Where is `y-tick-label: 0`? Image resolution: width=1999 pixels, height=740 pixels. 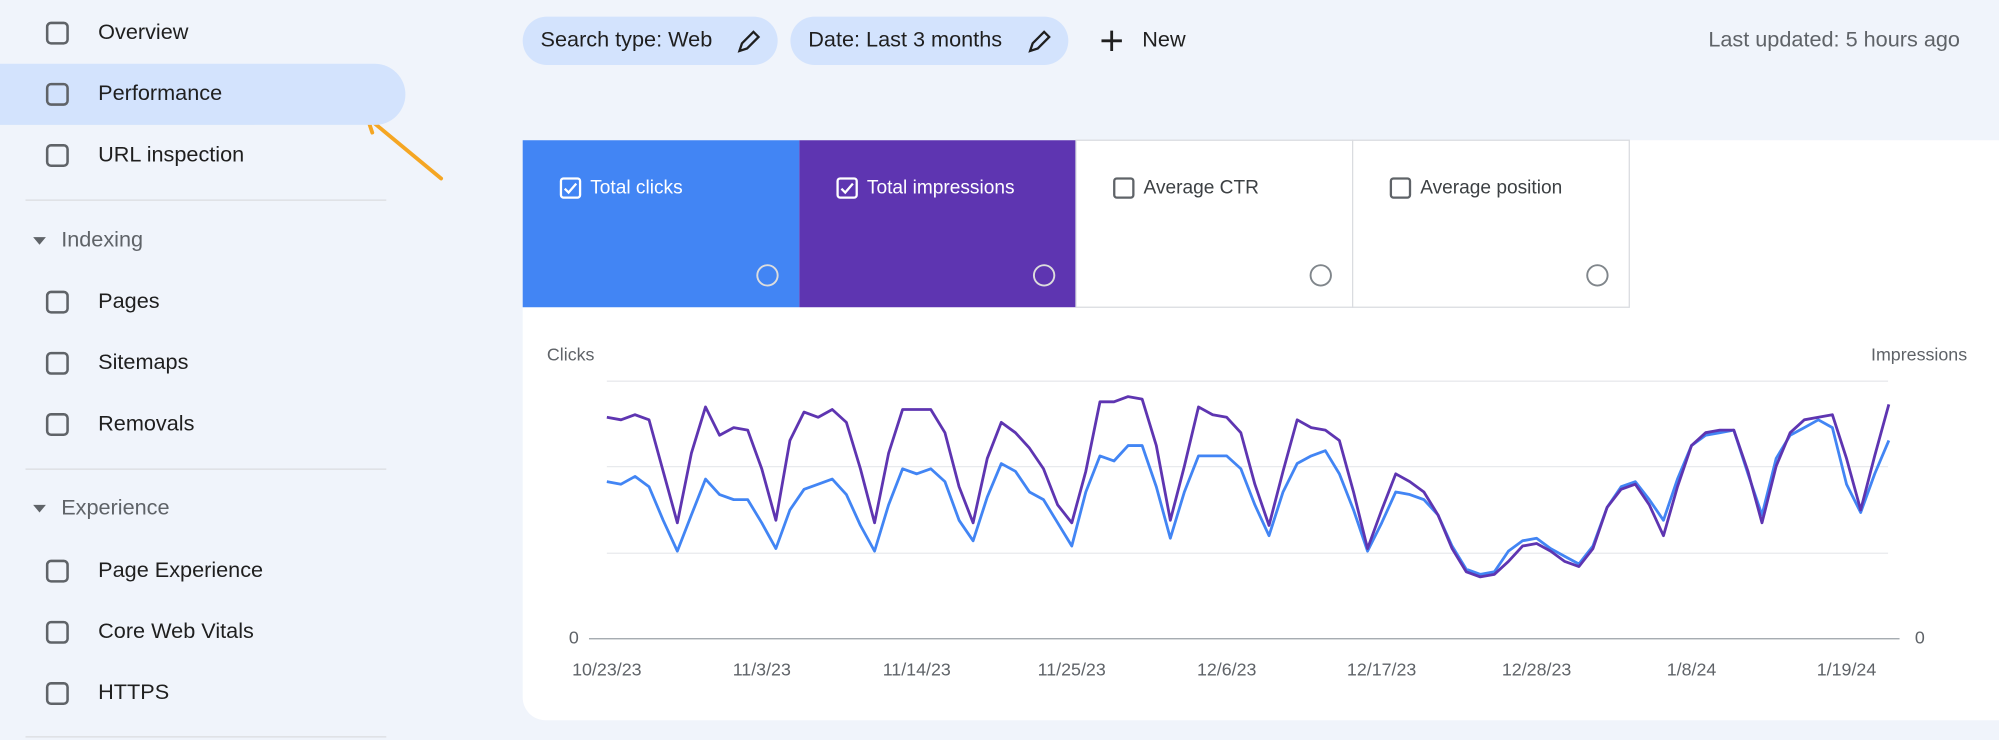
y-tick-label: 0 is located at coordinates (574, 637).